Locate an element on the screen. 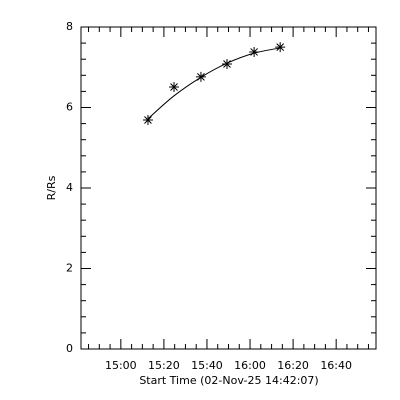  fit-line is located at coordinates (214, 83).